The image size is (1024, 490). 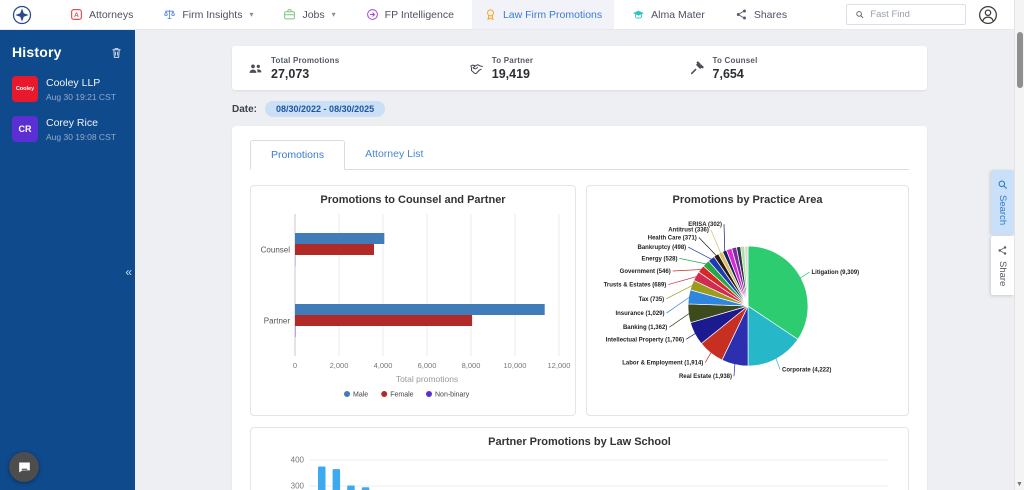 I want to click on nav-item-attorneys: A Attorneys, so click(x=101, y=14).